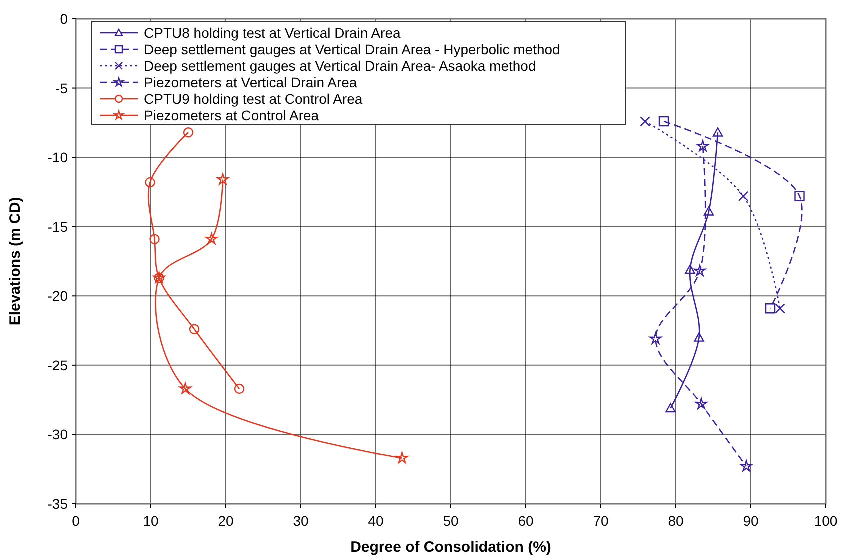 This screenshot has width=849, height=560. What do you see at coordinates (232, 116) in the screenshot?
I see `legend-label: Piezometers at Control Area` at bounding box center [232, 116].